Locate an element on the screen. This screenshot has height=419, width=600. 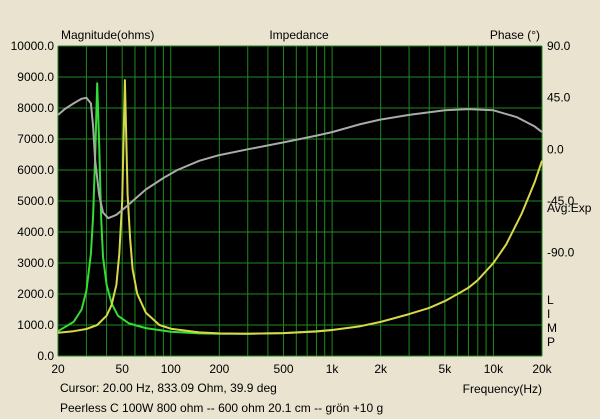
y-tick-label: 9000.0 is located at coordinates (35, 77).